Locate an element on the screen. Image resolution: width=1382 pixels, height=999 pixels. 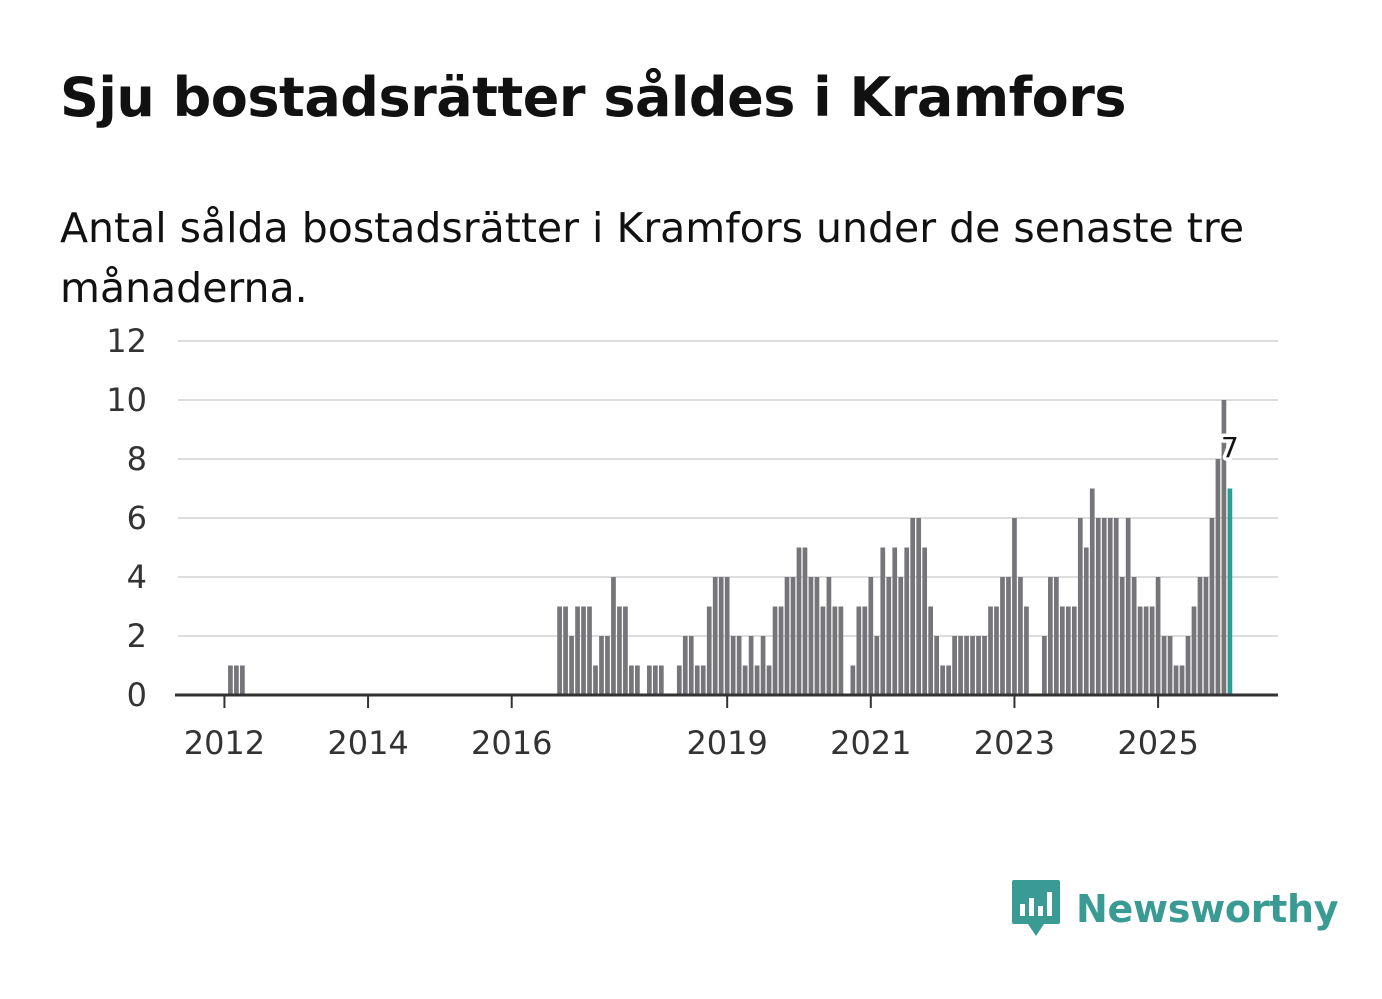
y-tick-label: 0 is located at coordinates (137, 695).